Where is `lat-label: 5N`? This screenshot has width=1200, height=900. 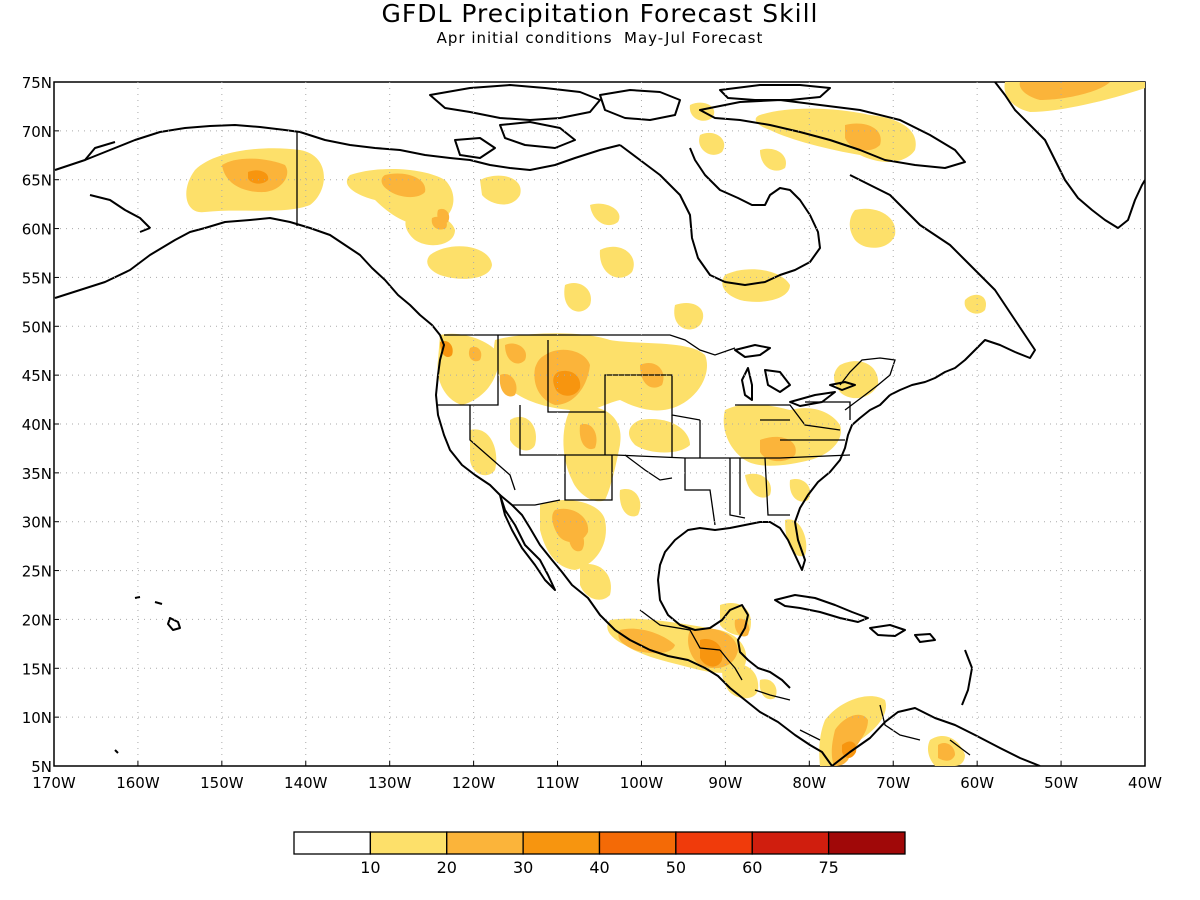
lat-label: 5N is located at coordinates (41, 767).